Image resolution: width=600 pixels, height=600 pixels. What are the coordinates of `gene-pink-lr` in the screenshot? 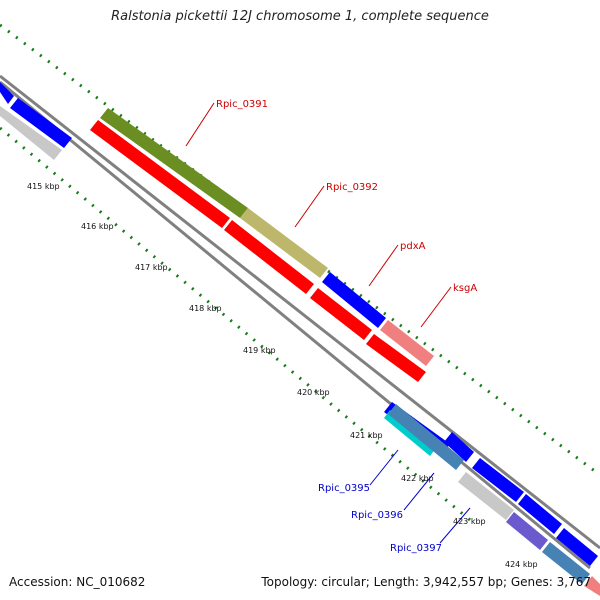 It's located at (592, 586).